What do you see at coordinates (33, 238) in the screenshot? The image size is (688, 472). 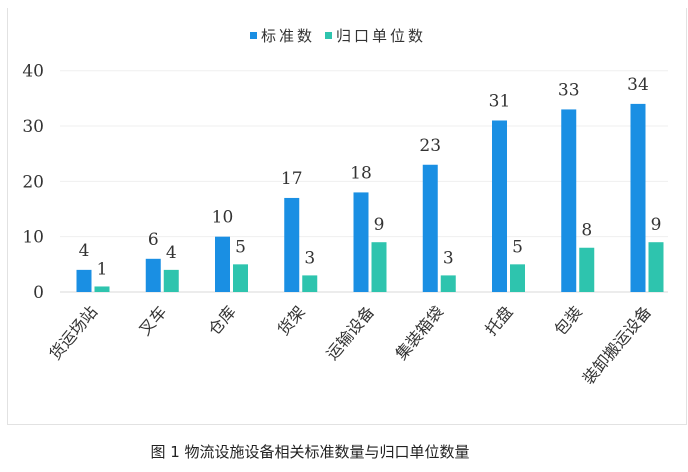 I see `y-tick-label: 10` at bounding box center [33, 238].